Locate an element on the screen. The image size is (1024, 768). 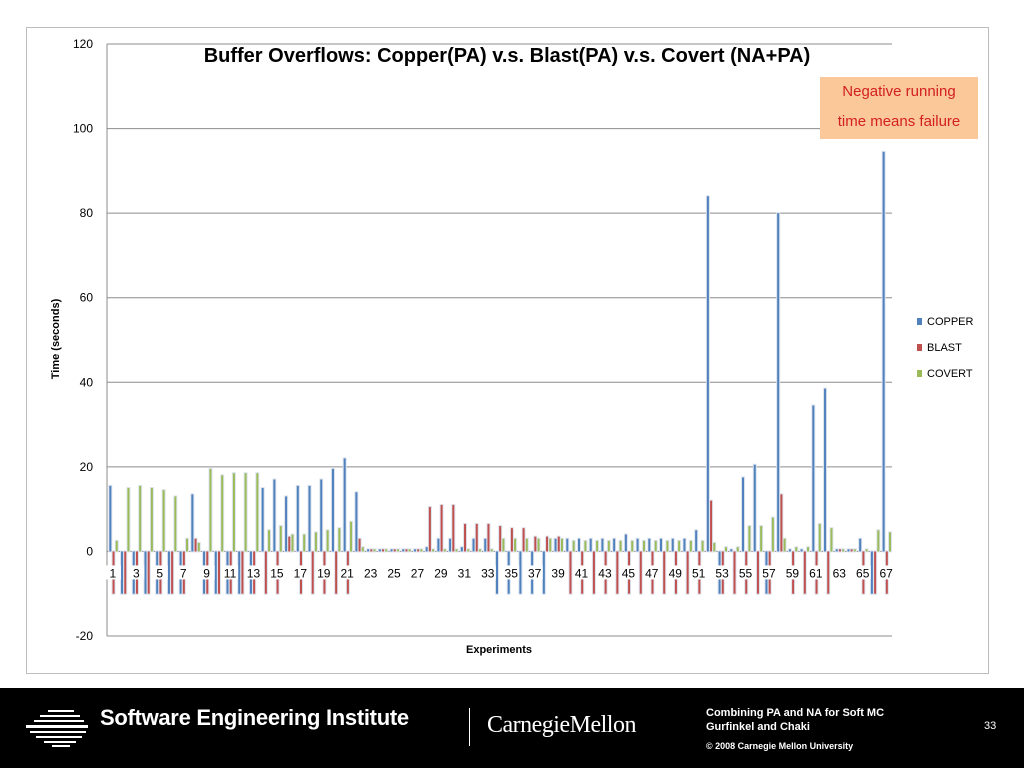
y-tick-label: 80 is located at coordinates (87, 213).